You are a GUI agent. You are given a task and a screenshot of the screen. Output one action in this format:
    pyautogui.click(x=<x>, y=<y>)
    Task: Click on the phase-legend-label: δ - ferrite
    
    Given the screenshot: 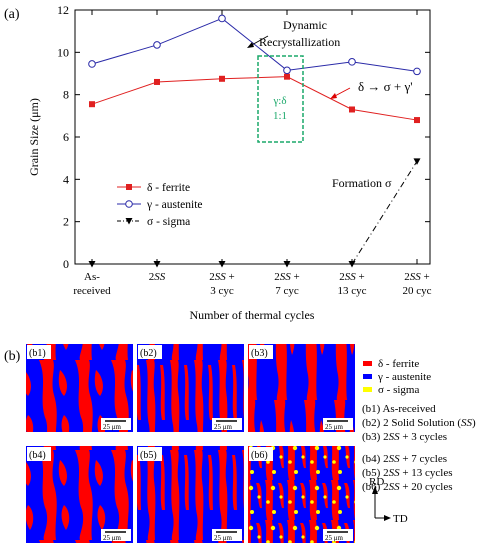 What is the action you would take?
    pyautogui.click(x=398, y=364)
    